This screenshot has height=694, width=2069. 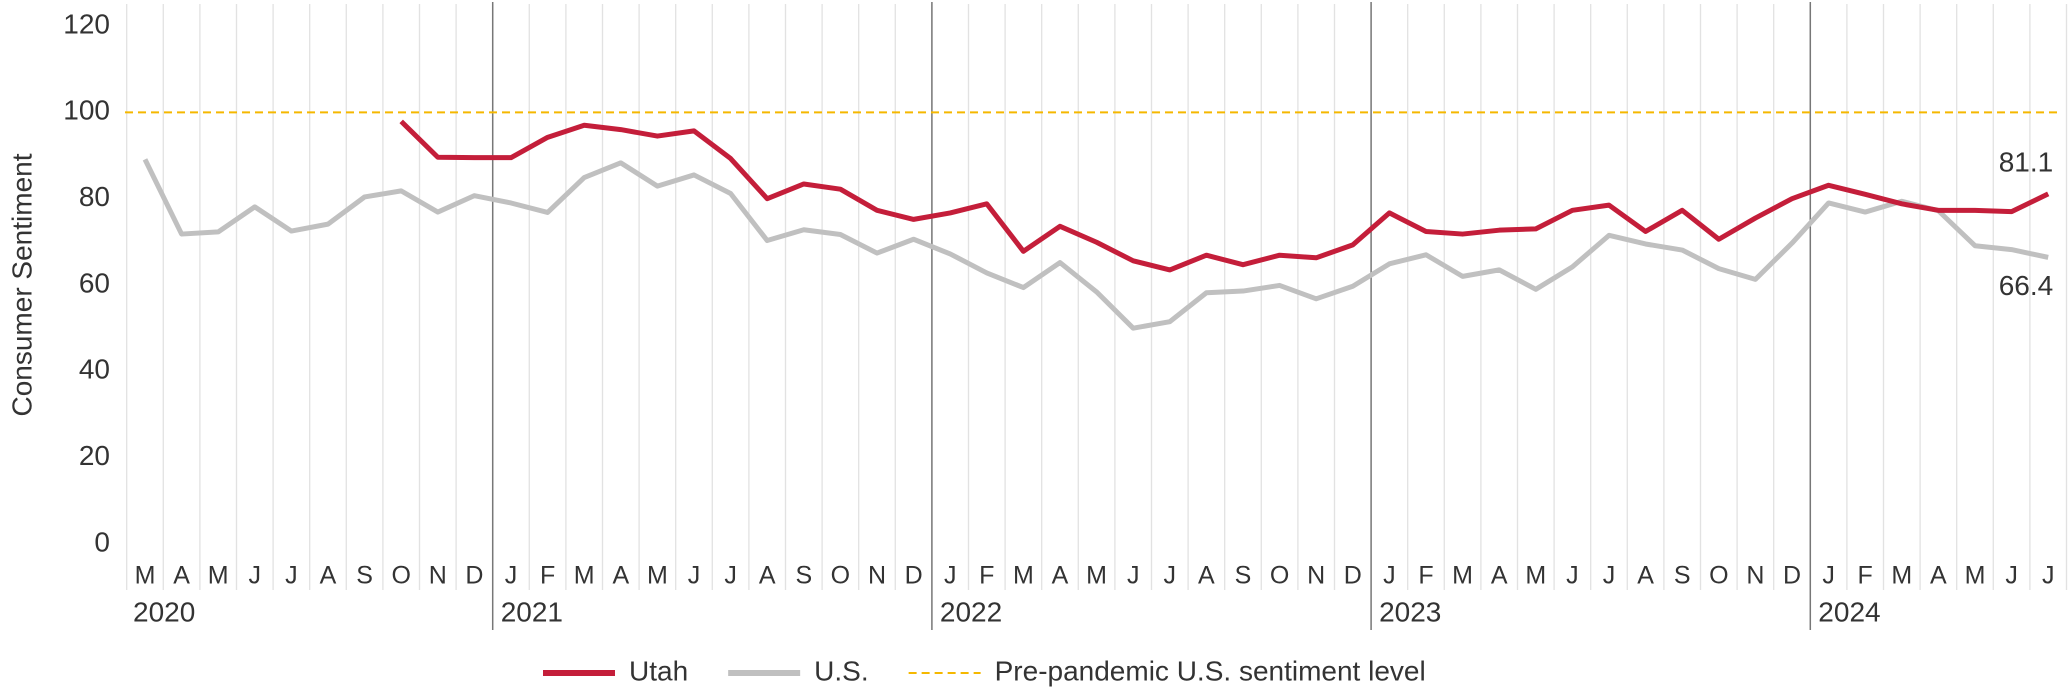 What do you see at coordinates (21, 284) in the screenshot?
I see `y-axis-label: Consumer Sentiment` at bounding box center [21, 284].